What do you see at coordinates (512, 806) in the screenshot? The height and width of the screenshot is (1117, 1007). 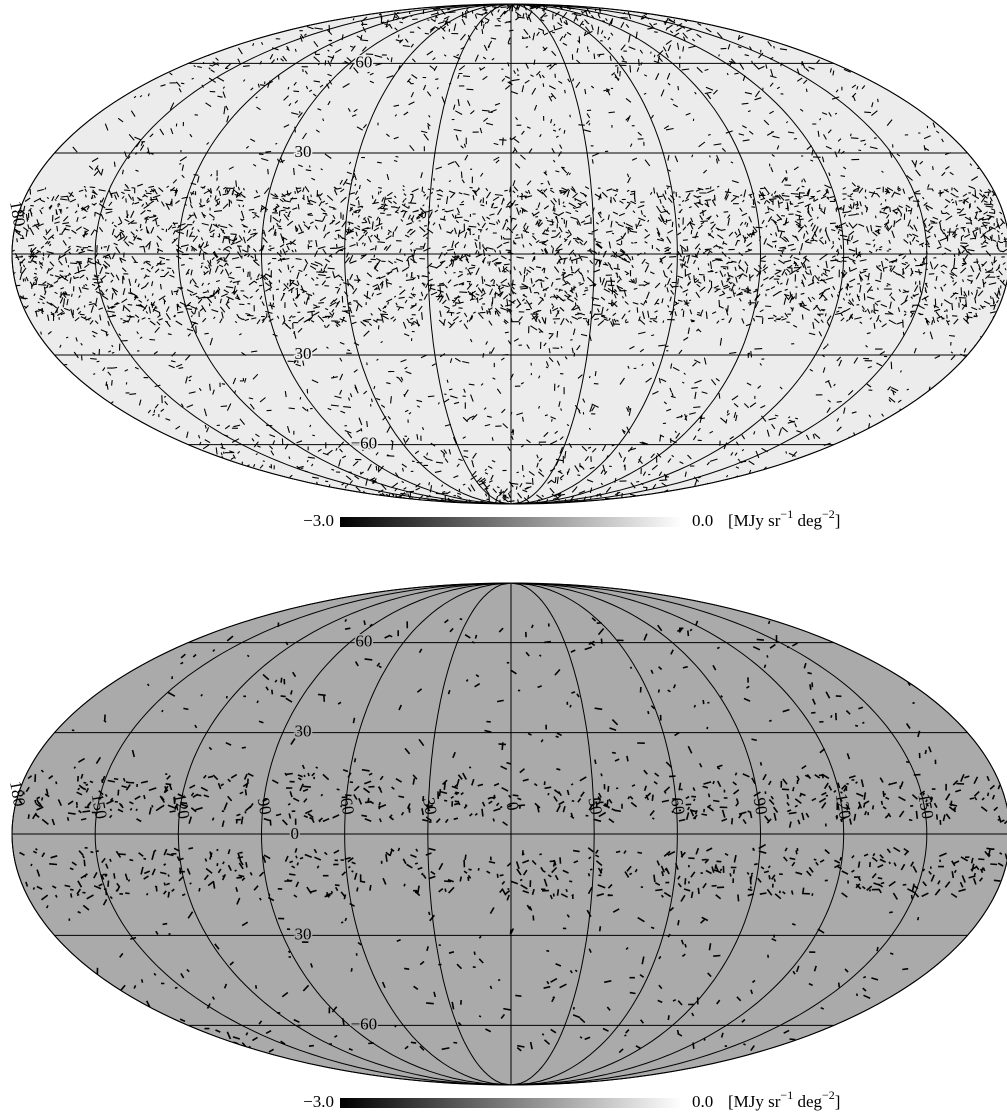 I see `lon-label: 0` at bounding box center [512, 806].